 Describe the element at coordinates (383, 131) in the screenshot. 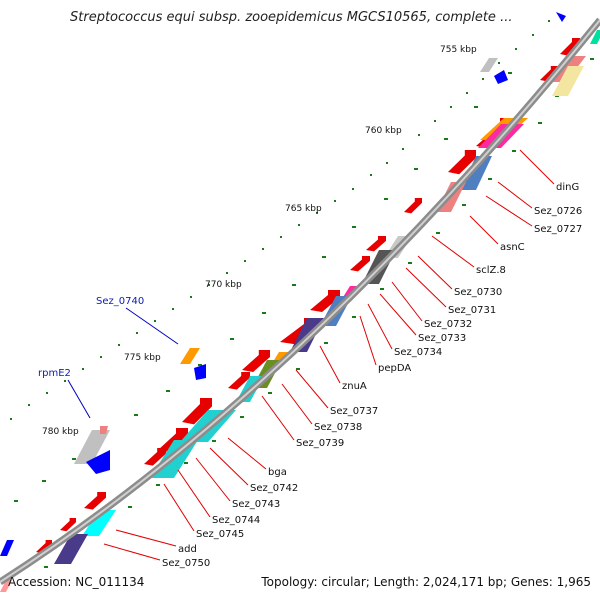

I see `scale-label: 760 kbp` at that location.